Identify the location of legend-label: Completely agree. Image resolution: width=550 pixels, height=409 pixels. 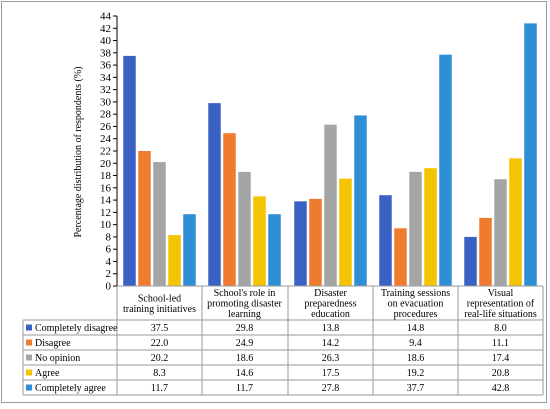
(70, 388).